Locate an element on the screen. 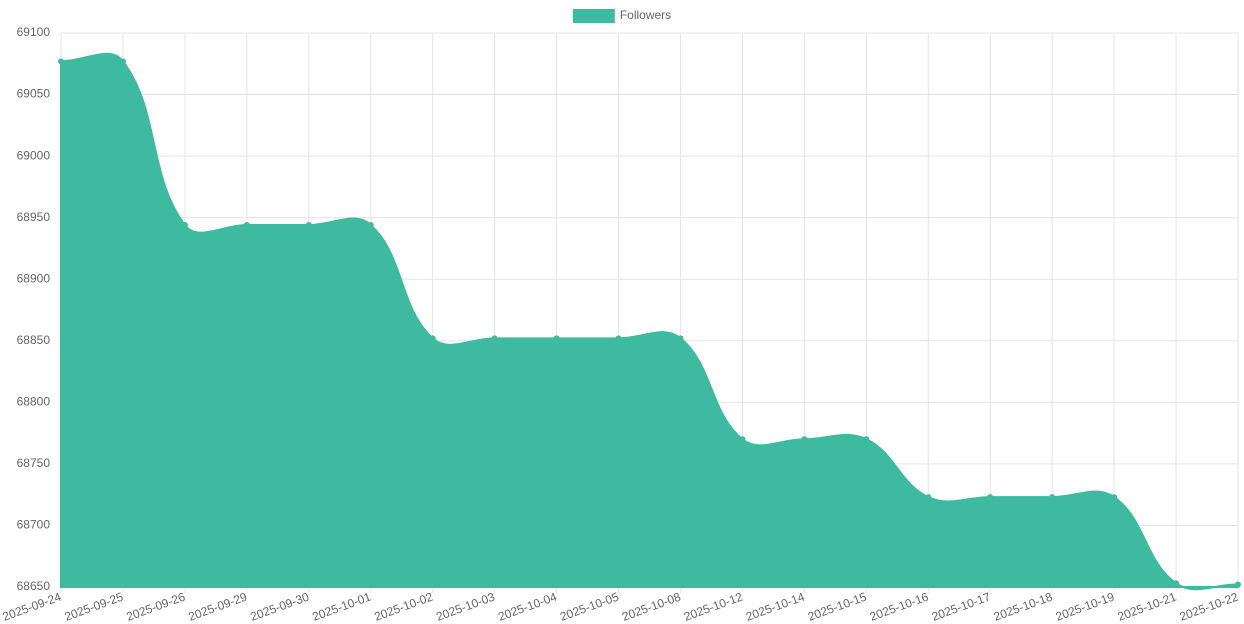  x-tick-label: 2025-10-21 is located at coordinates (1147, 607).